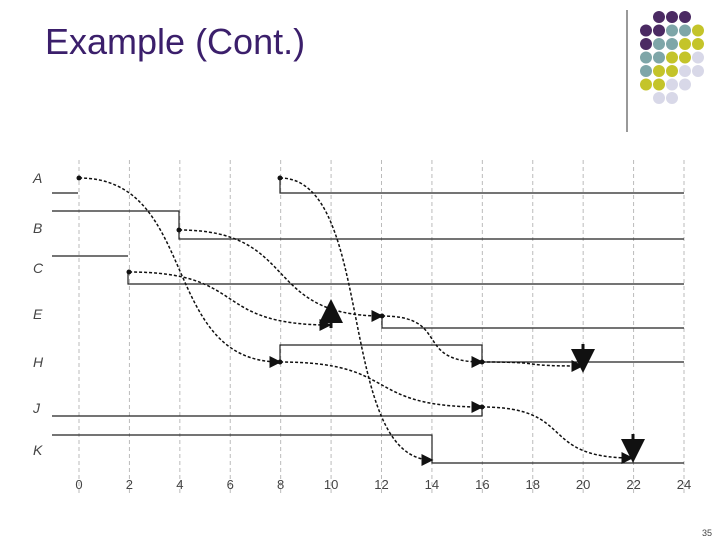 The width and height of the screenshot is (720, 540). Describe the element at coordinates (533, 484) in the screenshot. I see `tick-label: 18` at that location.